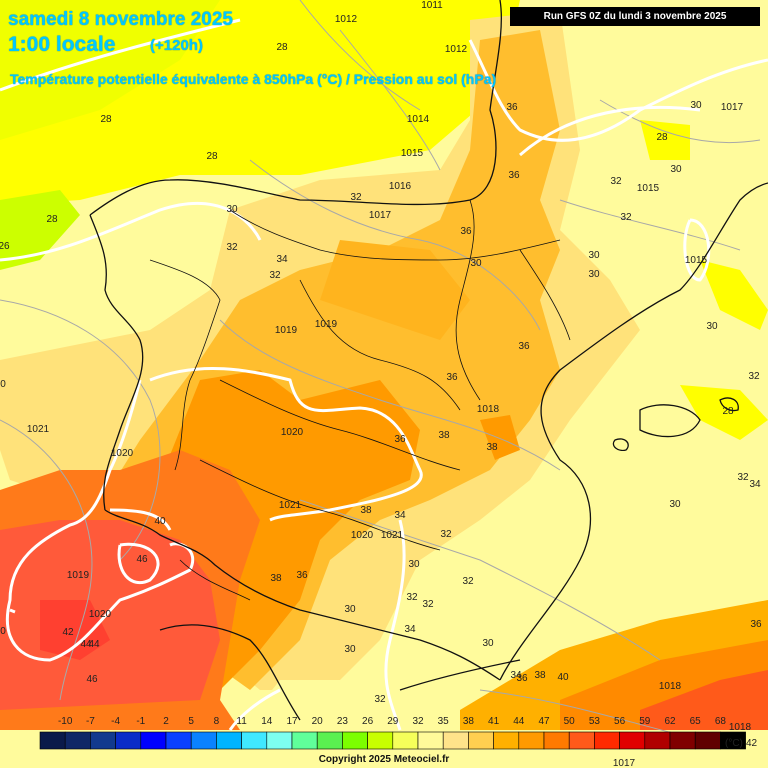 The width and height of the screenshot is (768, 768). I want to click on pressure-label: 1016, so click(400, 186).